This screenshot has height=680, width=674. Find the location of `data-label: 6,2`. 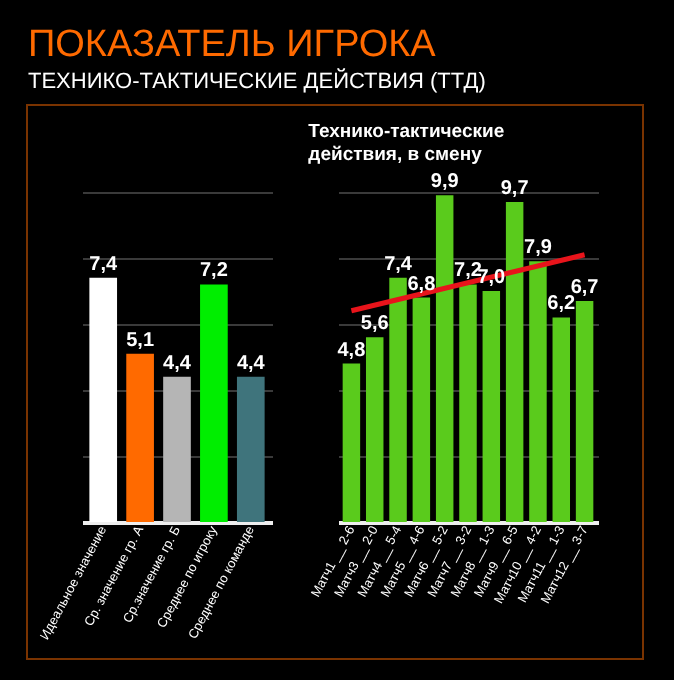

data-label: 6,2 is located at coordinates (562, 304).